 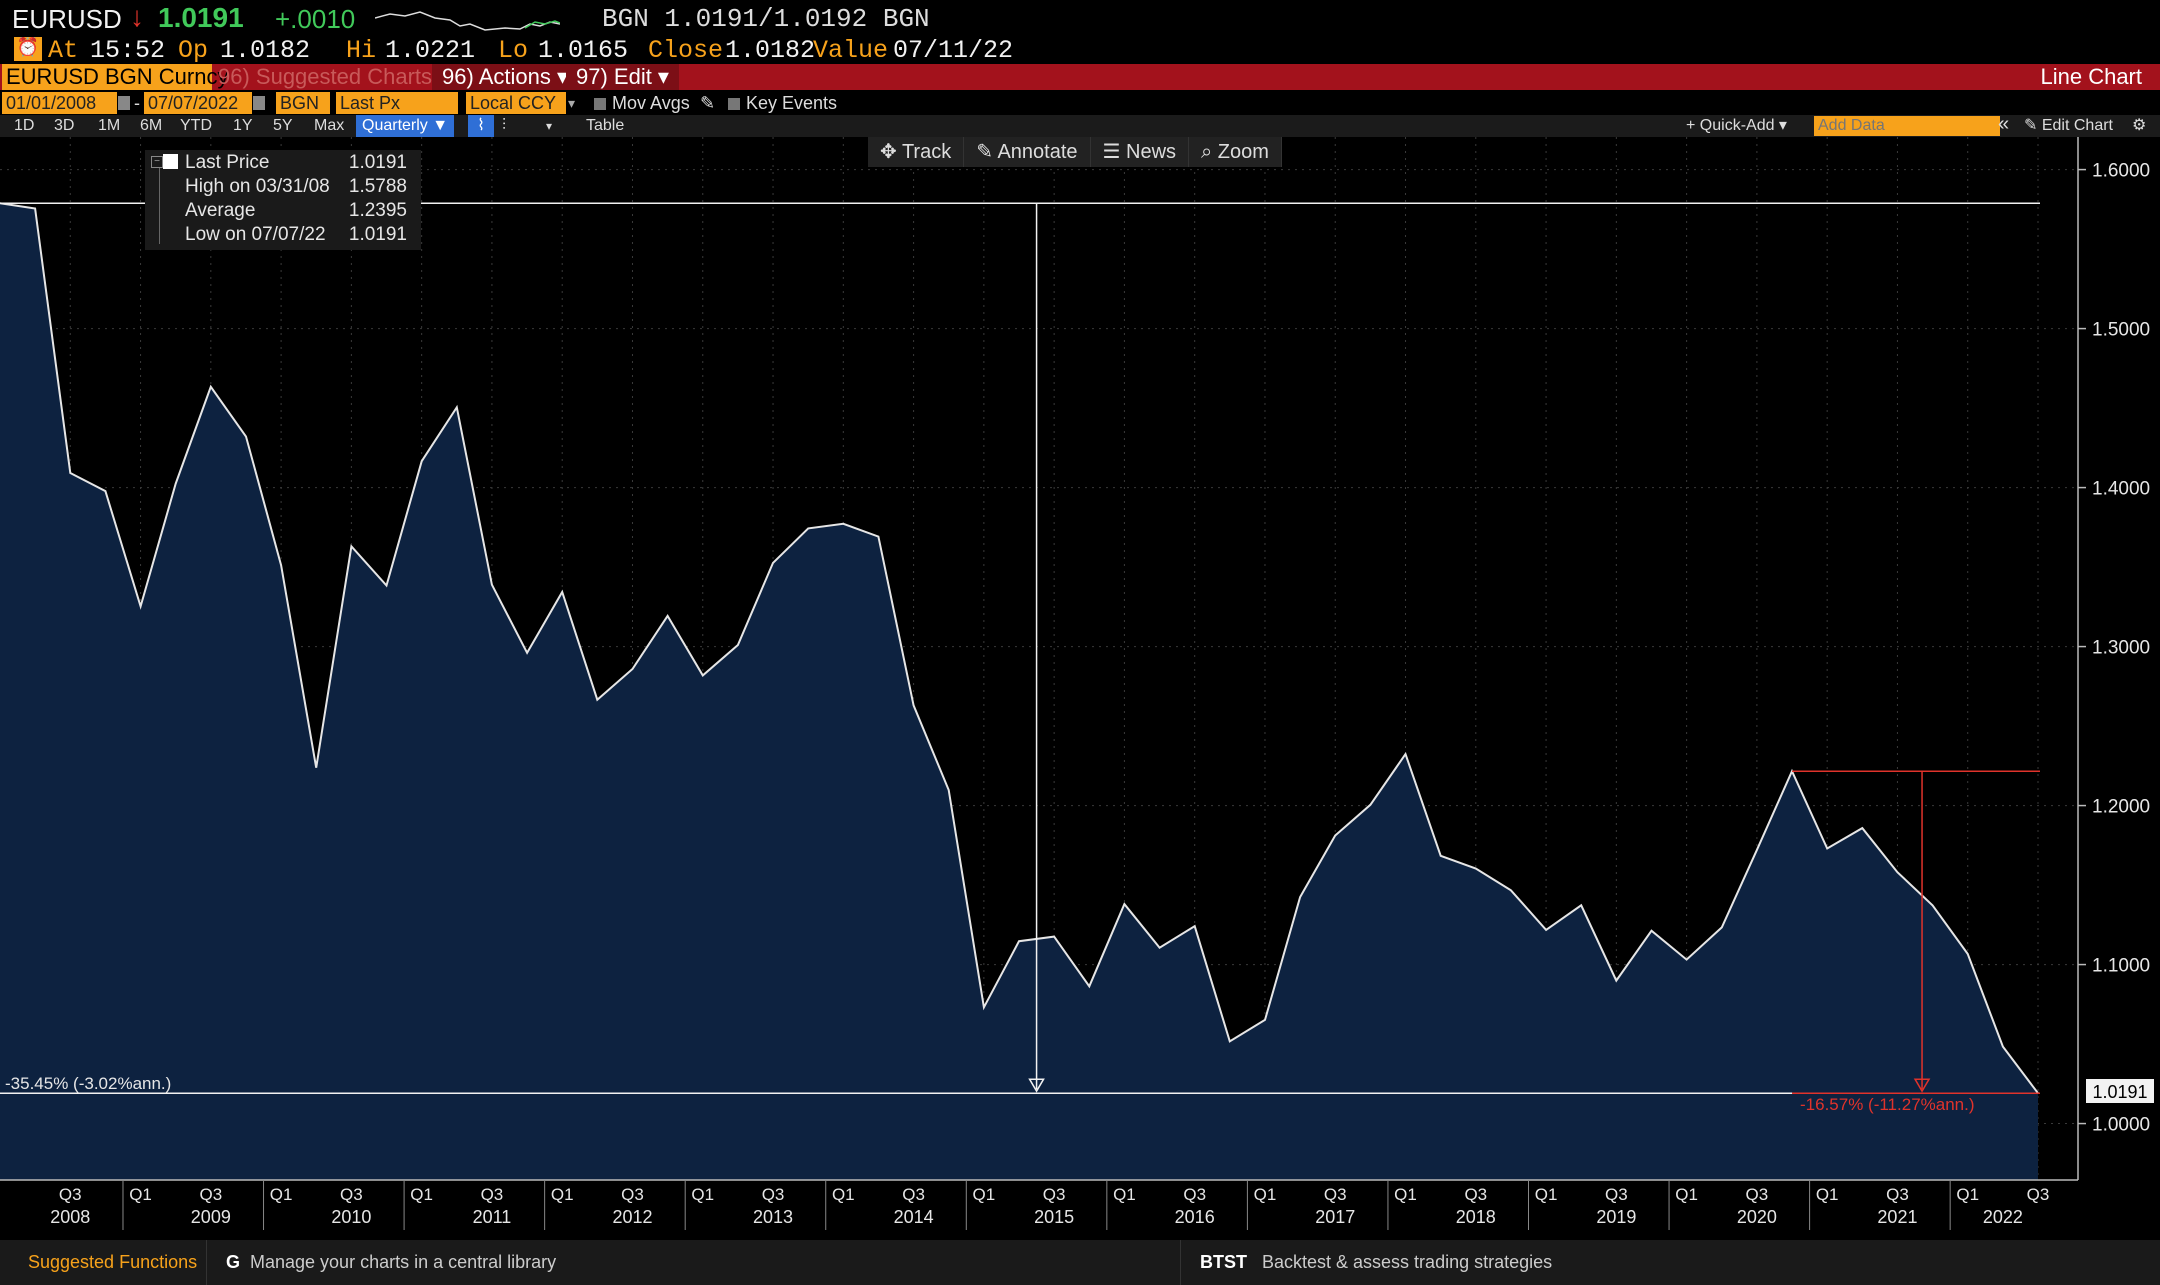 What do you see at coordinates (605, 125) in the screenshot?
I see `table-button: Table` at bounding box center [605, 125].